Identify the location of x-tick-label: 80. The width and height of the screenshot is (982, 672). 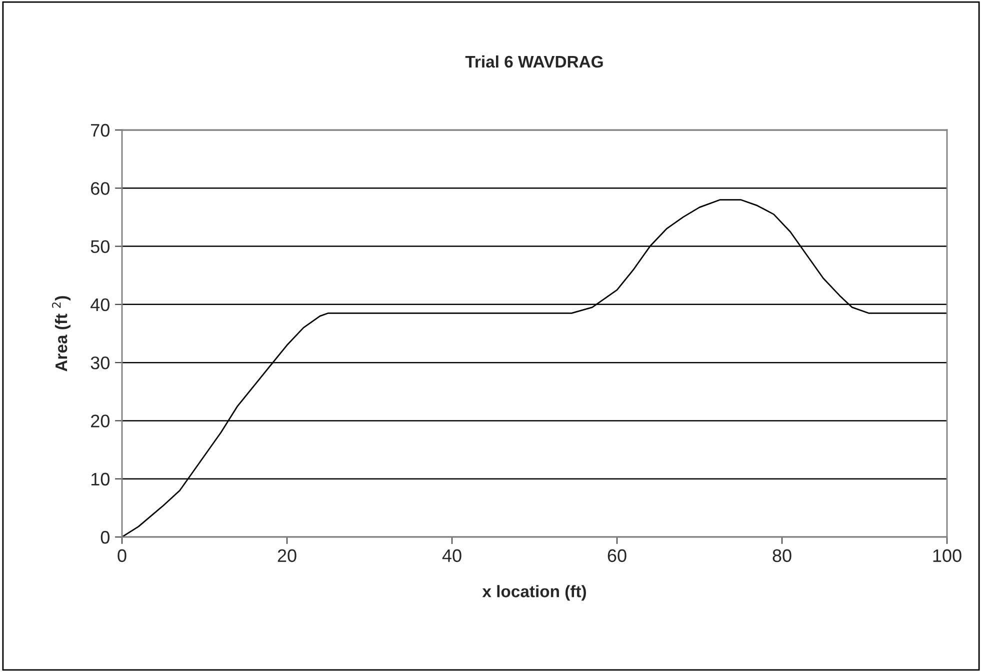
(782, 555).